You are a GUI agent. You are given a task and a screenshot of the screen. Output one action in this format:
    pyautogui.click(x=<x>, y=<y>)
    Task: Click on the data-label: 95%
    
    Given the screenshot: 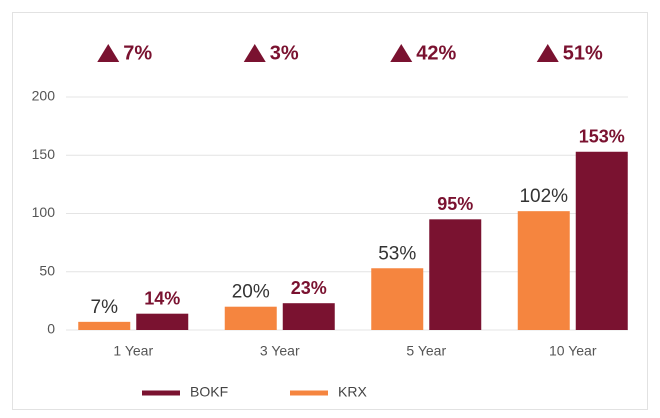 What is the action you would take?
    pyautogui.click(x=455, y=204)
    